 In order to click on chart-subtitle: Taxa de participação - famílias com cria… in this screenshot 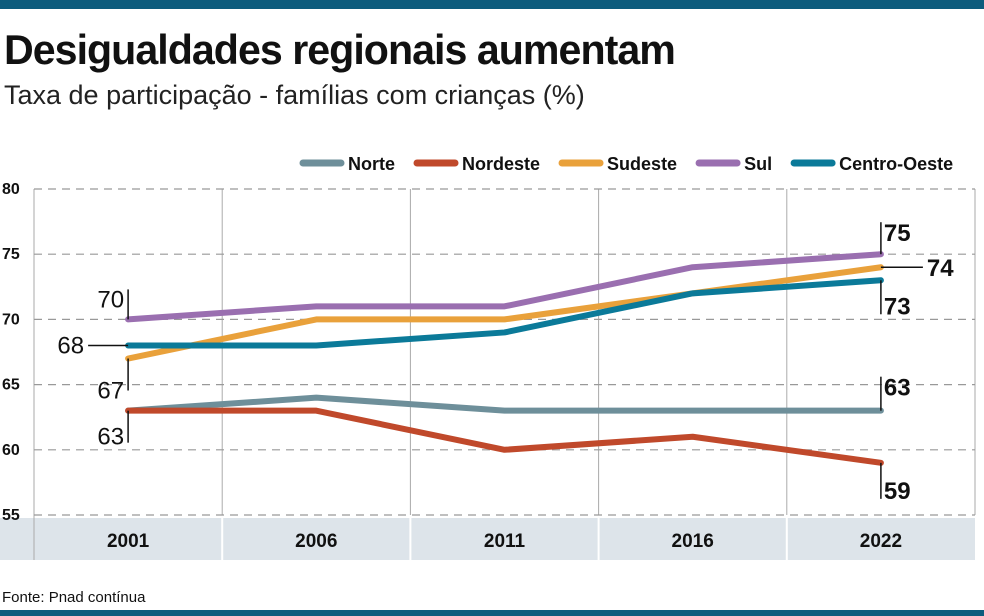, I will do `click(294, 95)`.